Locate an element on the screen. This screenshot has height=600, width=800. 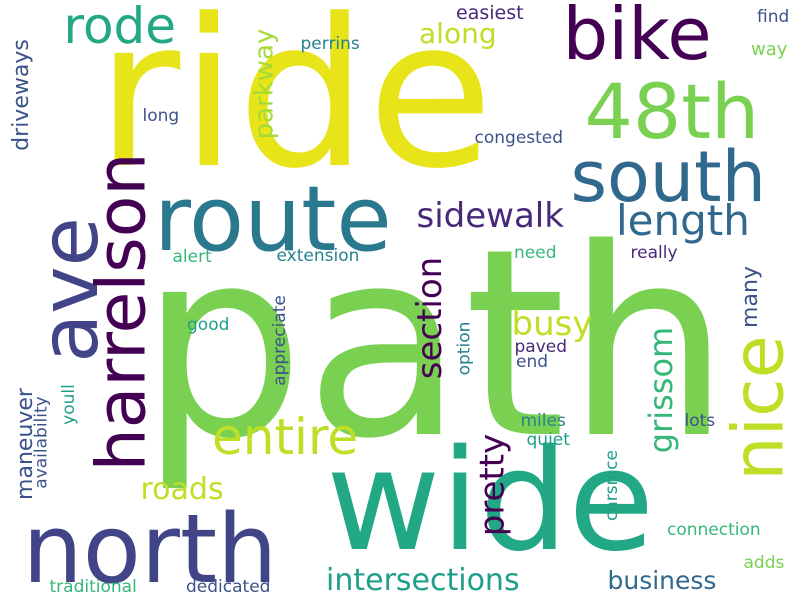
word-rode: rode is located at coordinates (120, 27).